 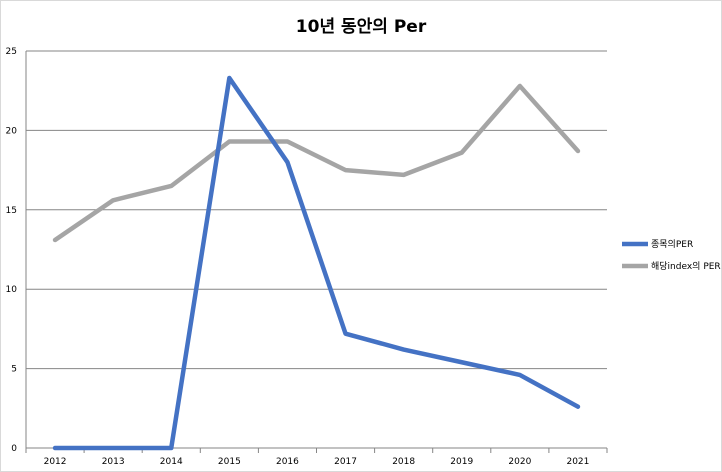 What do you see at coordinates (171, 462) in the screenshot?
I see `x-tick-label: 2014` at bounding box center [171, 462].